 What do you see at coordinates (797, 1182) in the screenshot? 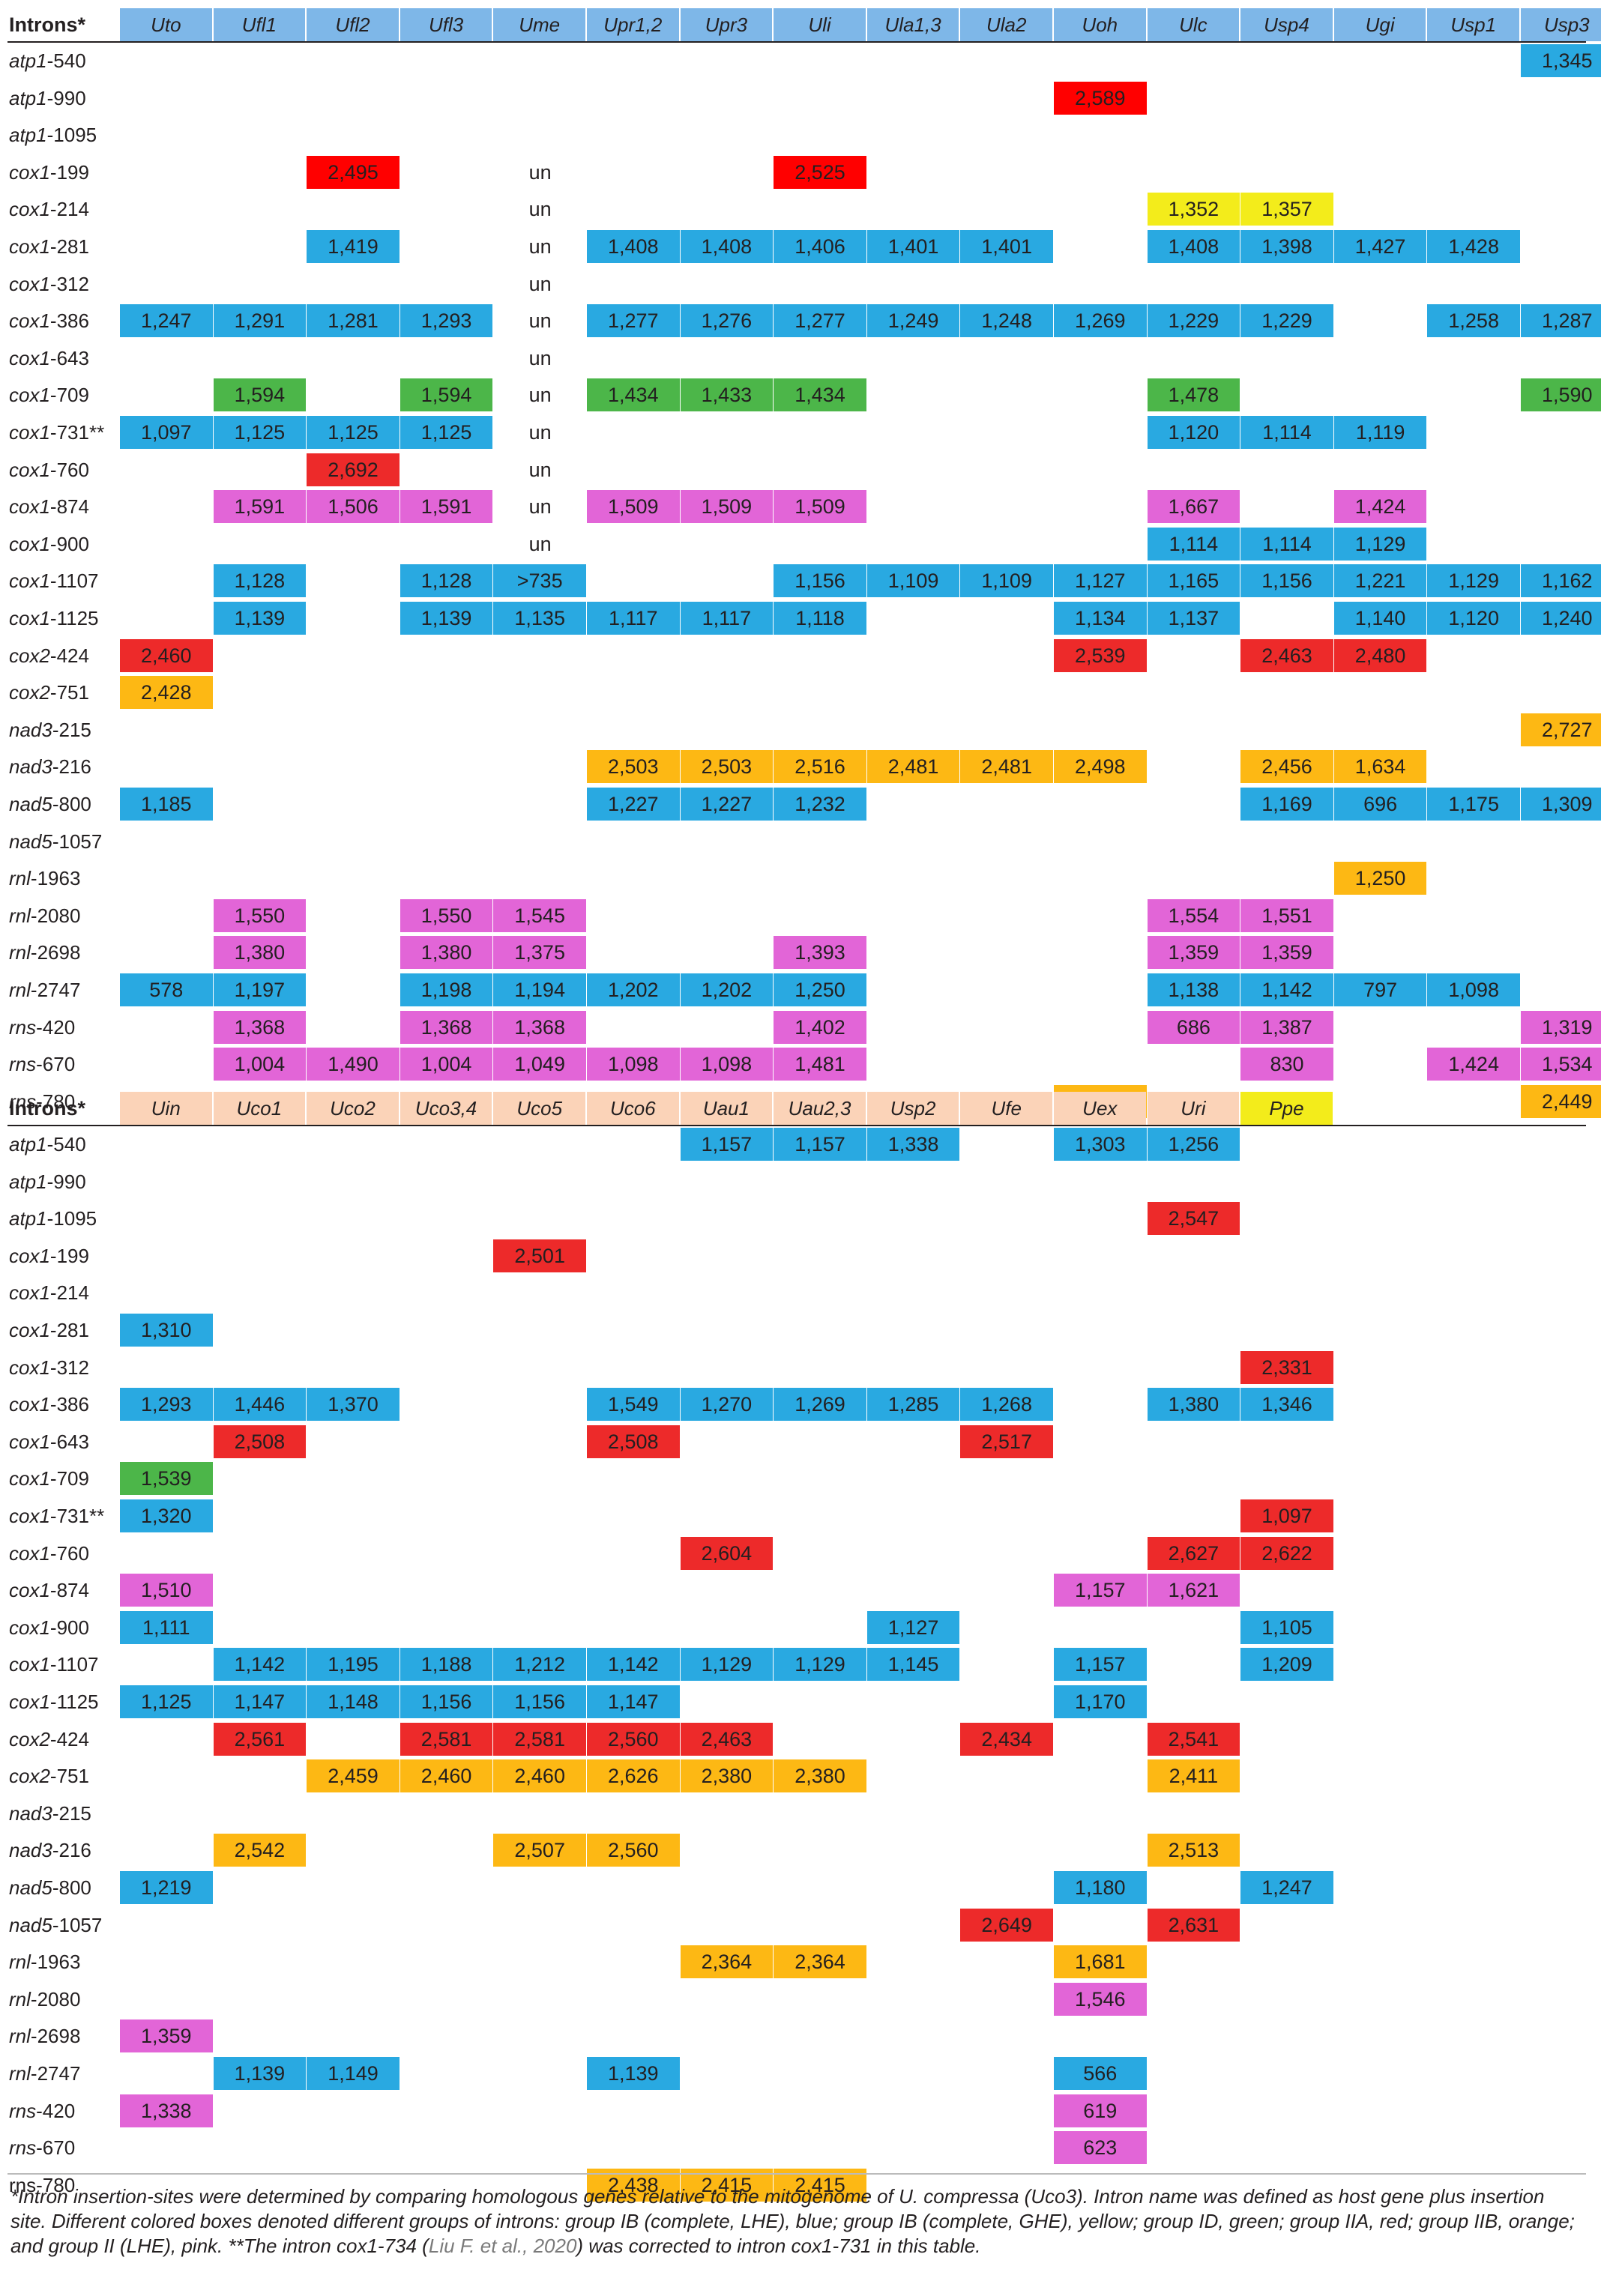
I see `table-row: atp1-990` at bounding box center [797, 1182].